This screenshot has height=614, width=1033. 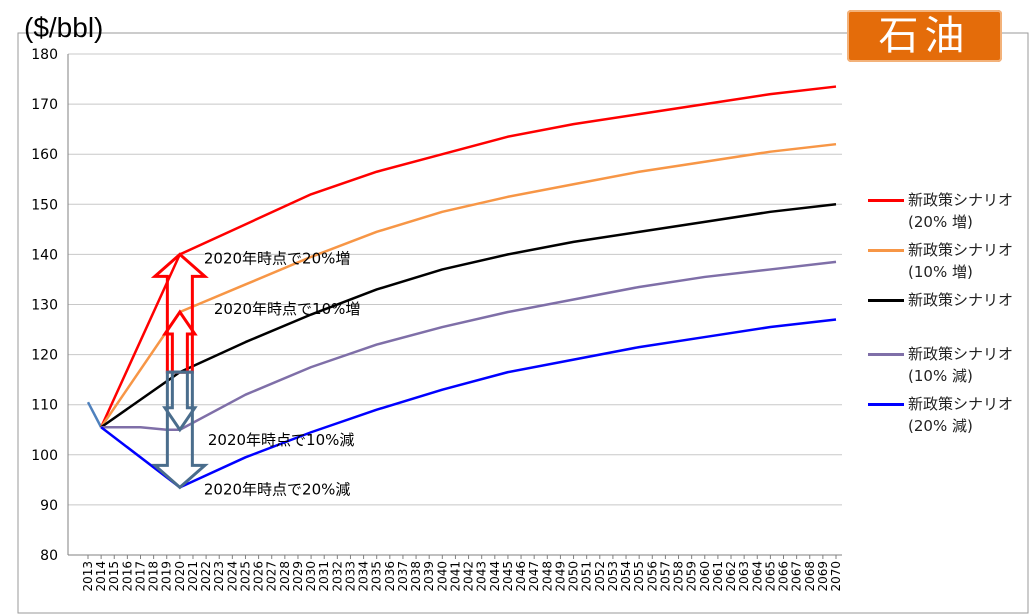 I want to click on x-tick-label: 2060, so click(x=705, y=576).